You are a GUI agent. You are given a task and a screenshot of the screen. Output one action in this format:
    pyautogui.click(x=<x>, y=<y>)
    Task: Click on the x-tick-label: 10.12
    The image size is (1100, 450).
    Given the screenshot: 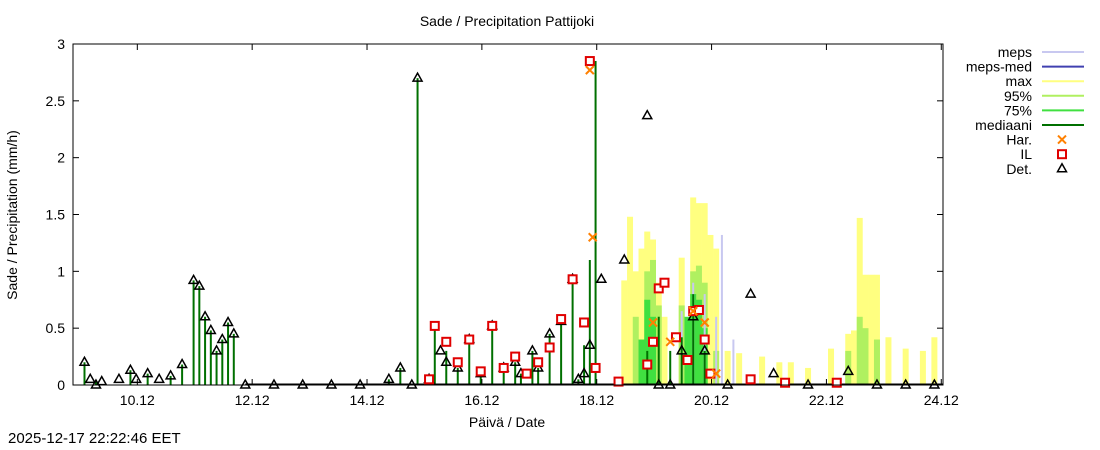 What is the action you would take?
    pyautogui.click(x=137, y=400)
    